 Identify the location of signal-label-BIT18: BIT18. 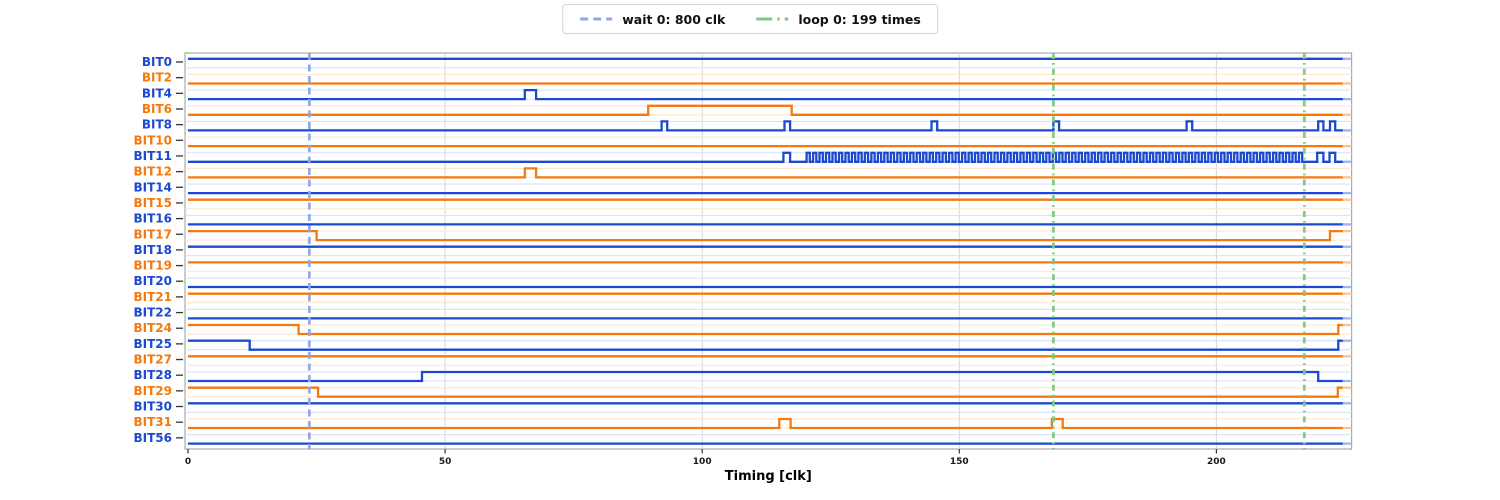
(153, 250).